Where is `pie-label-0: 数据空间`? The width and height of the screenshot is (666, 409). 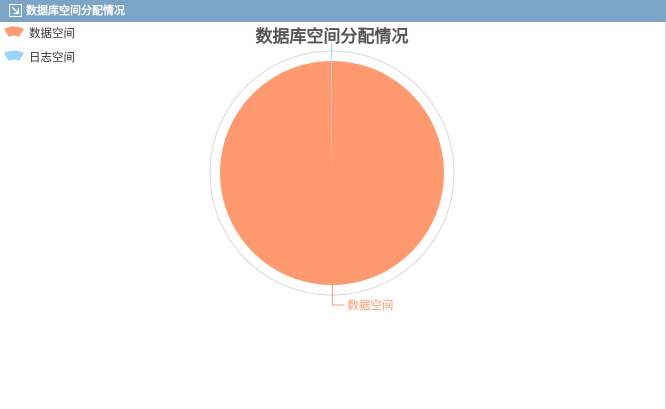 pie-label-0: 数据空间 is located at coordinates (370, 305).